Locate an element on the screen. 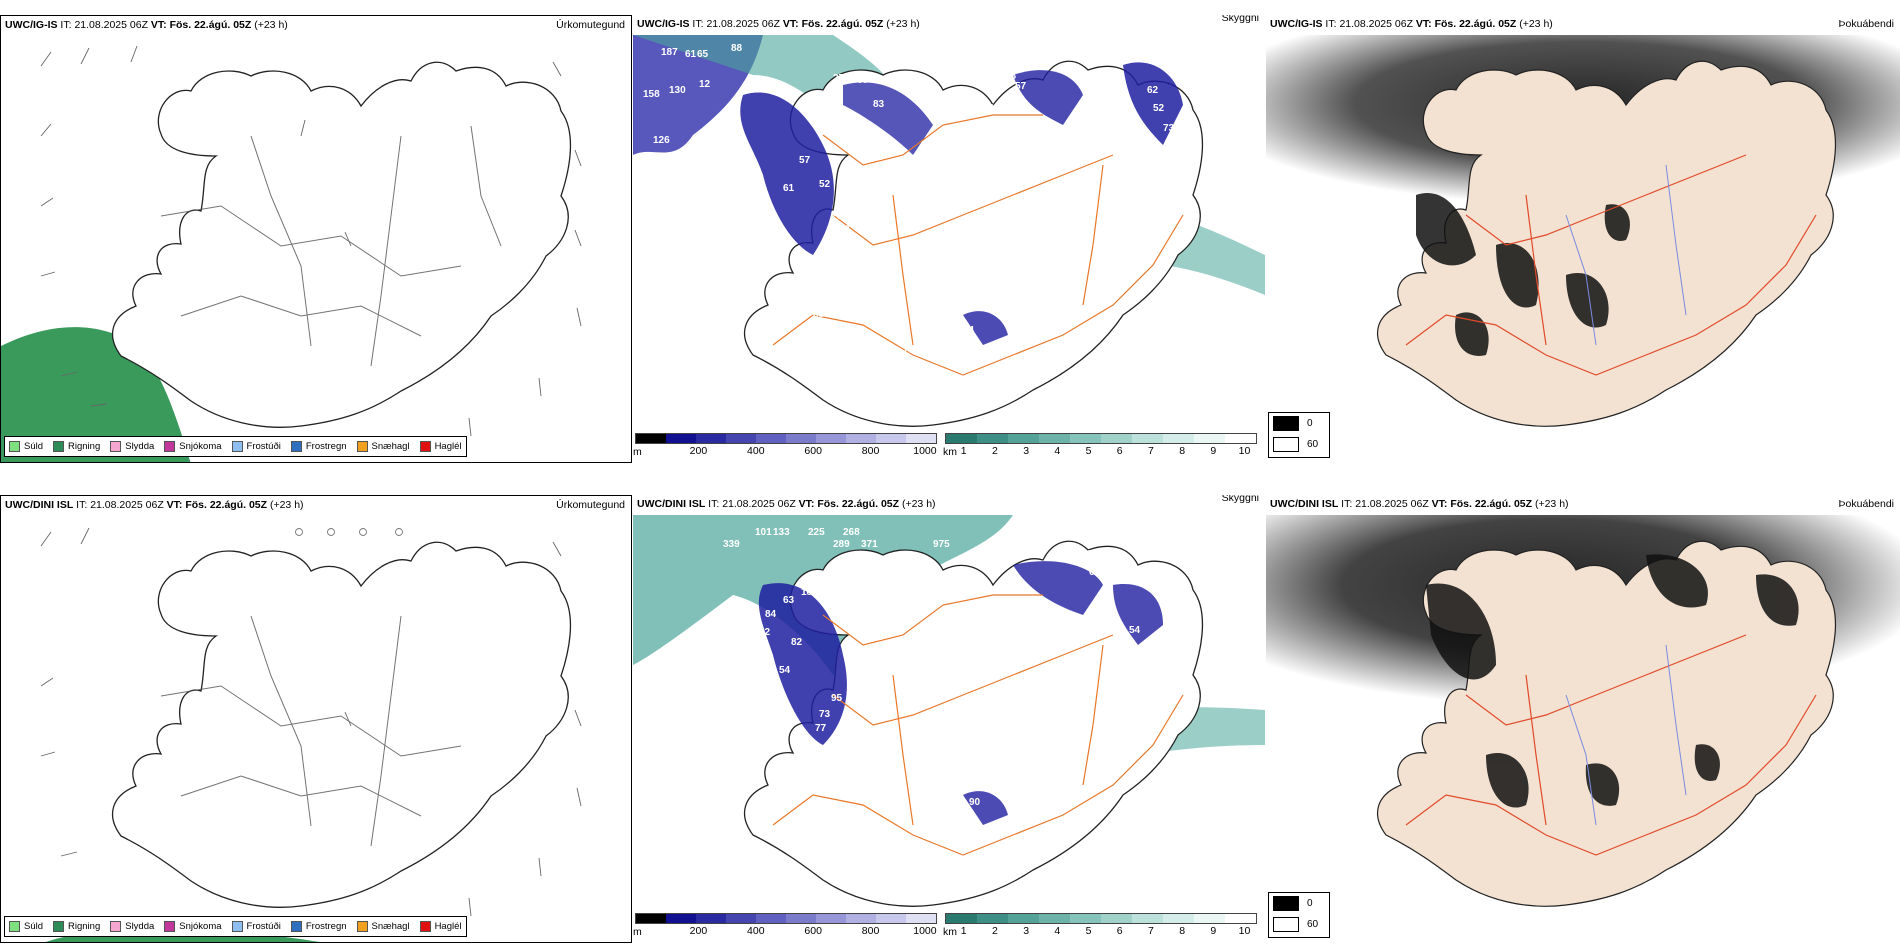 The height and width of the screenshot is (950, 1900). panel-label: Úrkomutegund is located at coordinates (590, 25).